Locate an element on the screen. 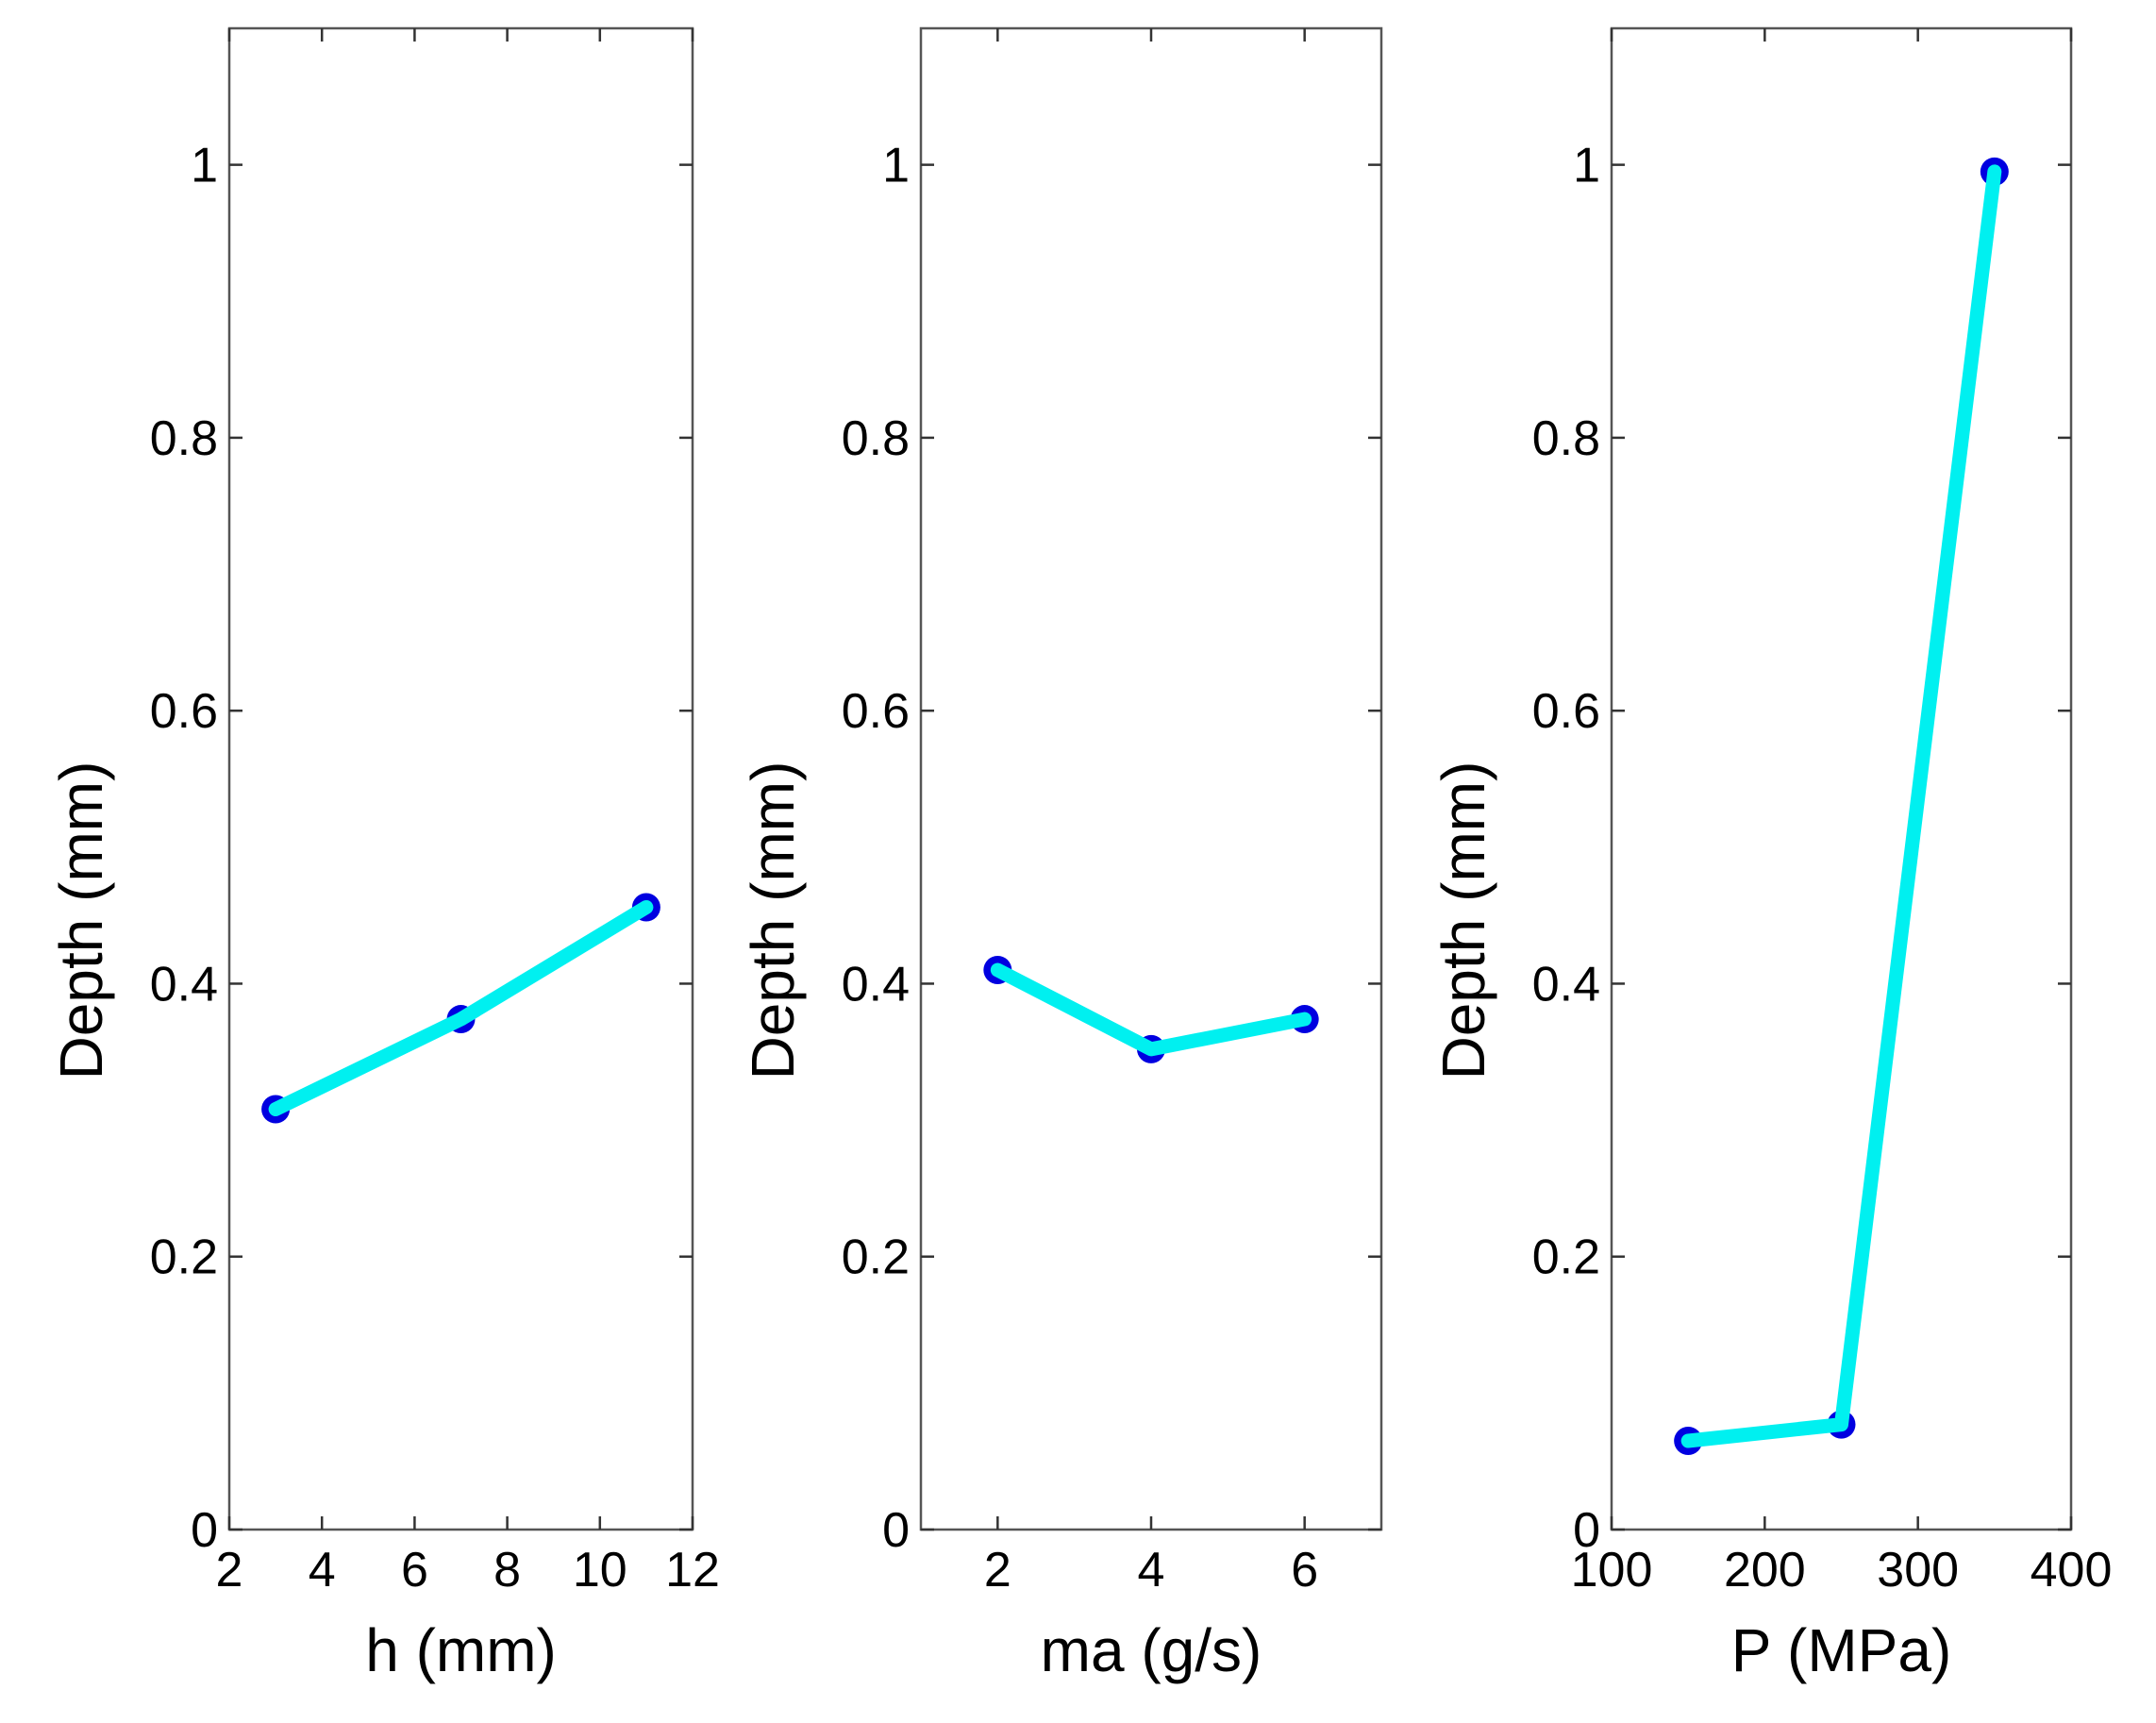 Image resolution: width=2156 pixels, height=1723 pixels. x-tick-label: 8 is located at coordinates (507, 1571).